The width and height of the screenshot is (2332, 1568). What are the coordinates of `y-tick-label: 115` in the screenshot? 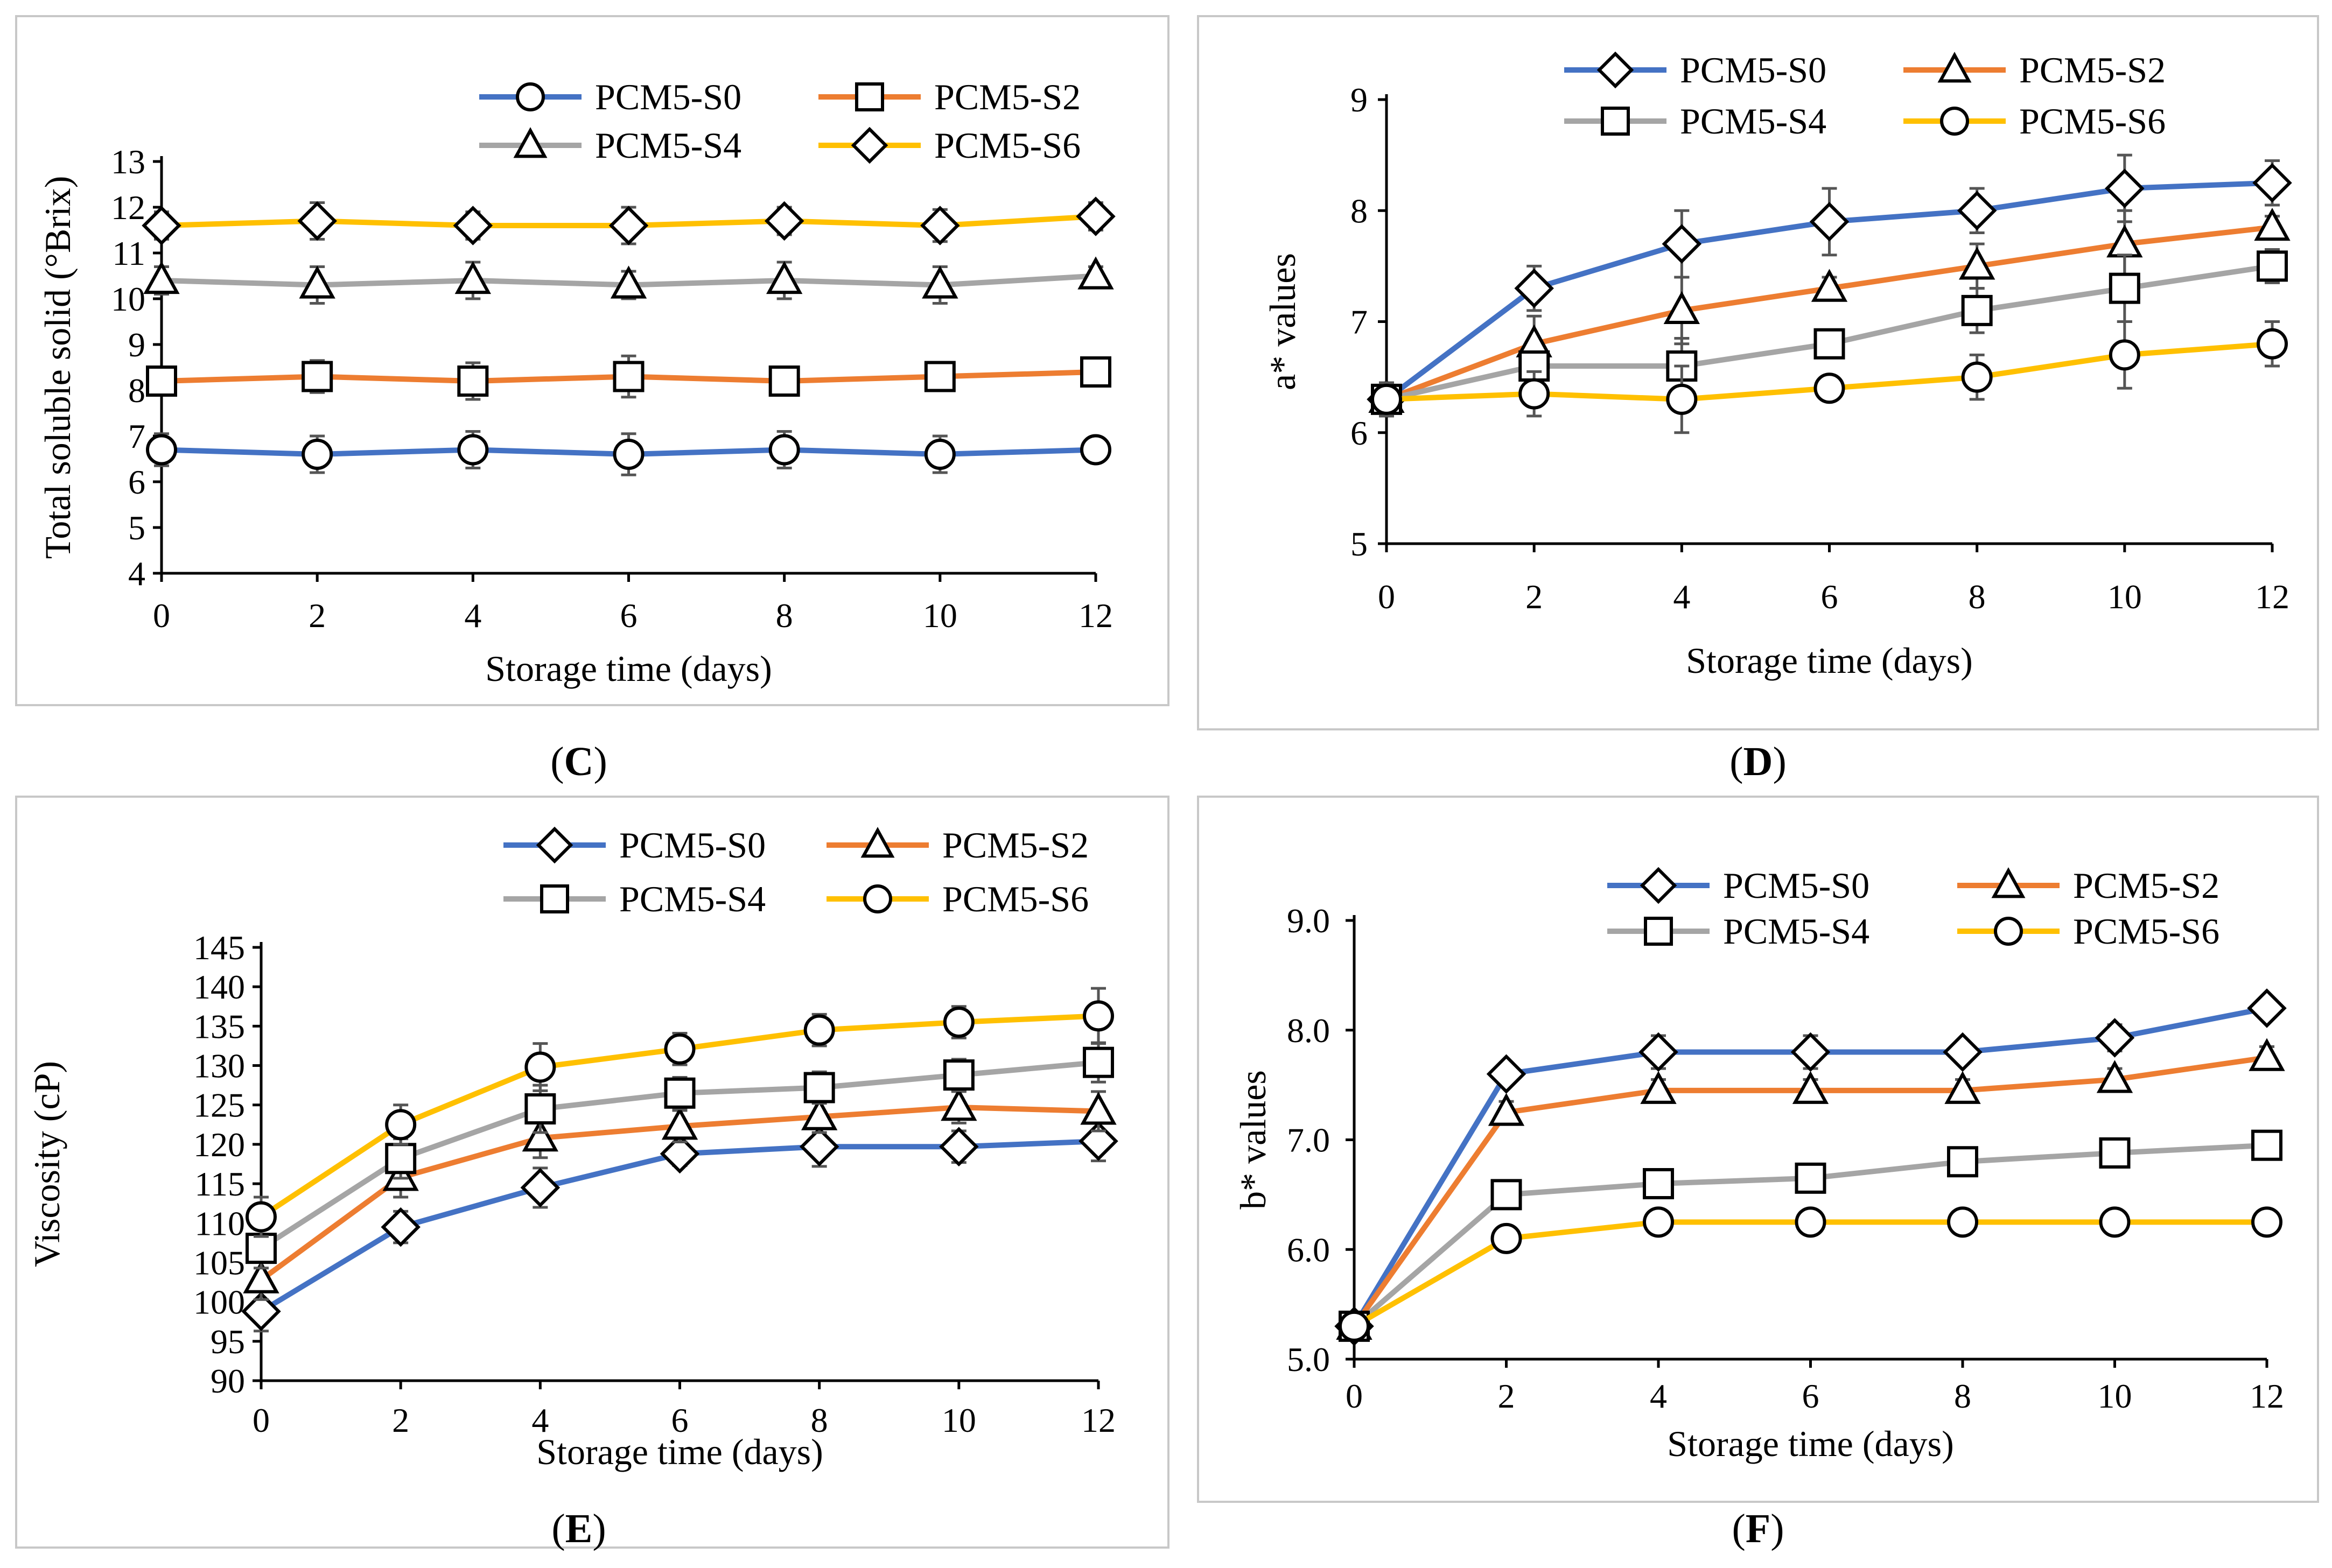 It's located at (219, 1184).